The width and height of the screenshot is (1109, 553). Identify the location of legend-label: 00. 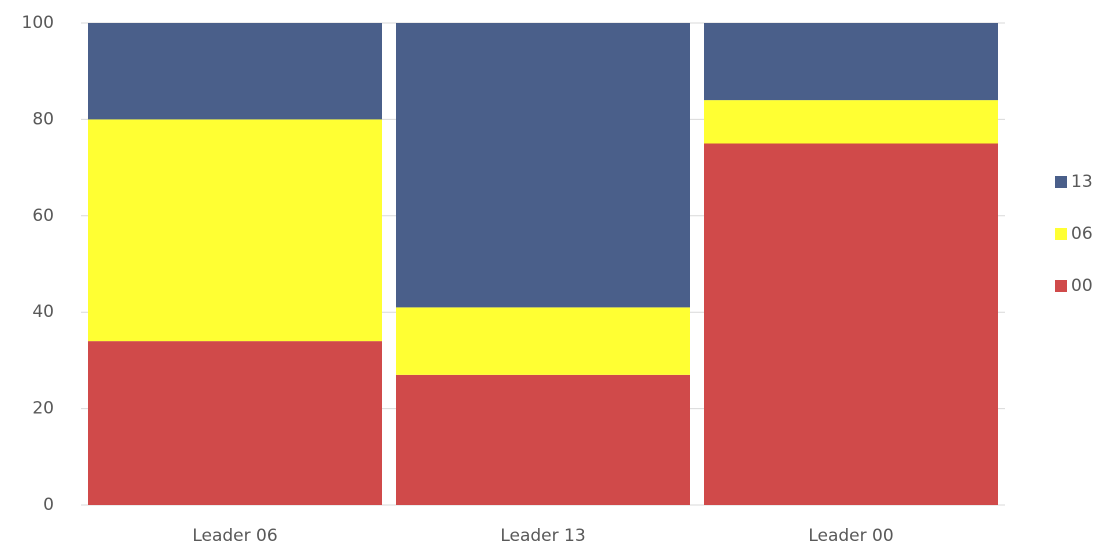
(1082, 286).